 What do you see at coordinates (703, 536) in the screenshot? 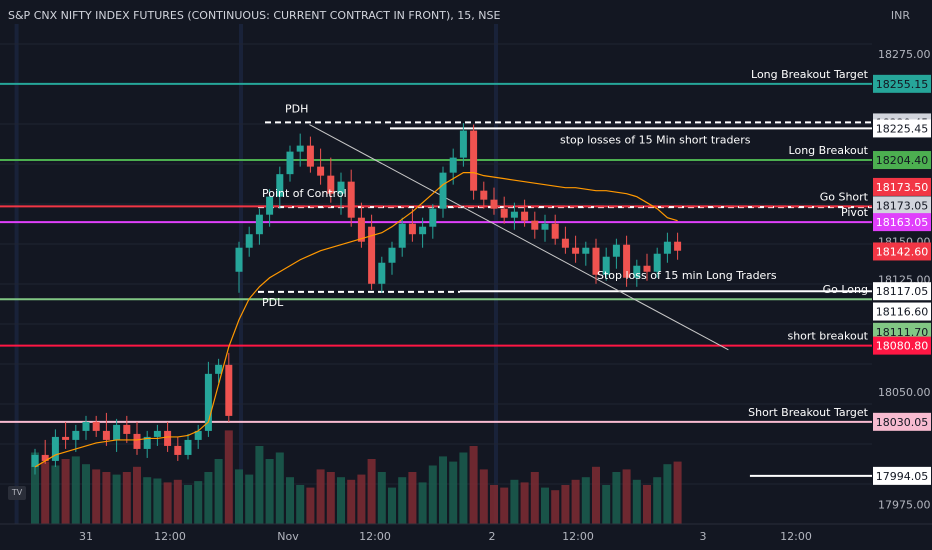
I see `x-tick-label: 3` at bounding box center [703, 536].